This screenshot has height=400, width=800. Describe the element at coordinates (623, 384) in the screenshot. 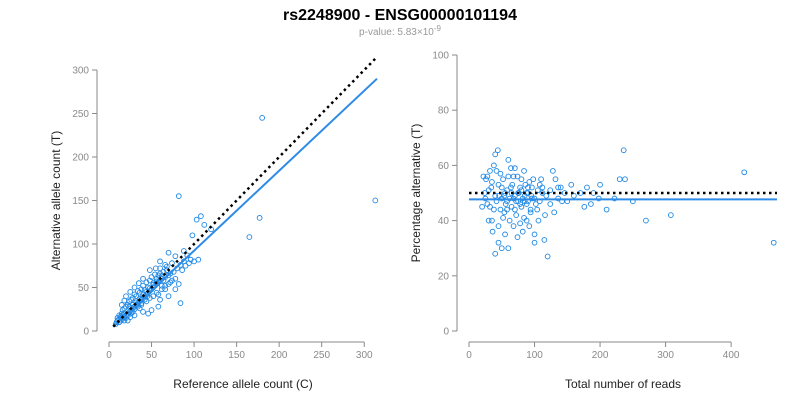

I see `x-axis-label: Total number of reads` at that location.